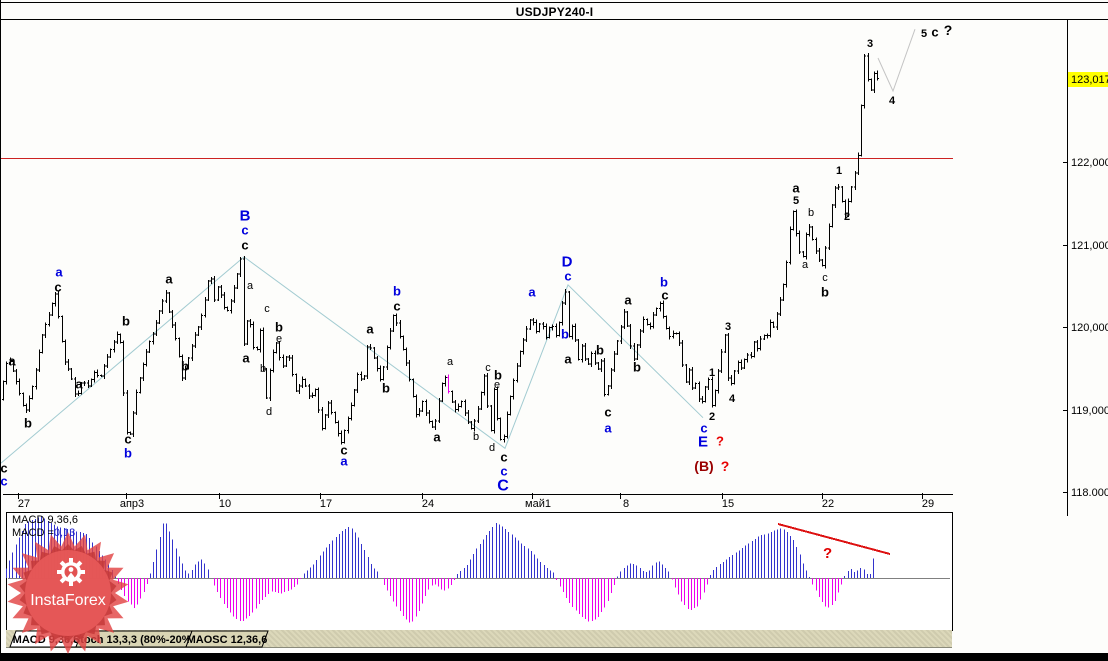 The image size is (1108, 661). Describe the element at coordinates (1089, 493) in the screenshot. I see `price-axis-label: 118.000` at that location.